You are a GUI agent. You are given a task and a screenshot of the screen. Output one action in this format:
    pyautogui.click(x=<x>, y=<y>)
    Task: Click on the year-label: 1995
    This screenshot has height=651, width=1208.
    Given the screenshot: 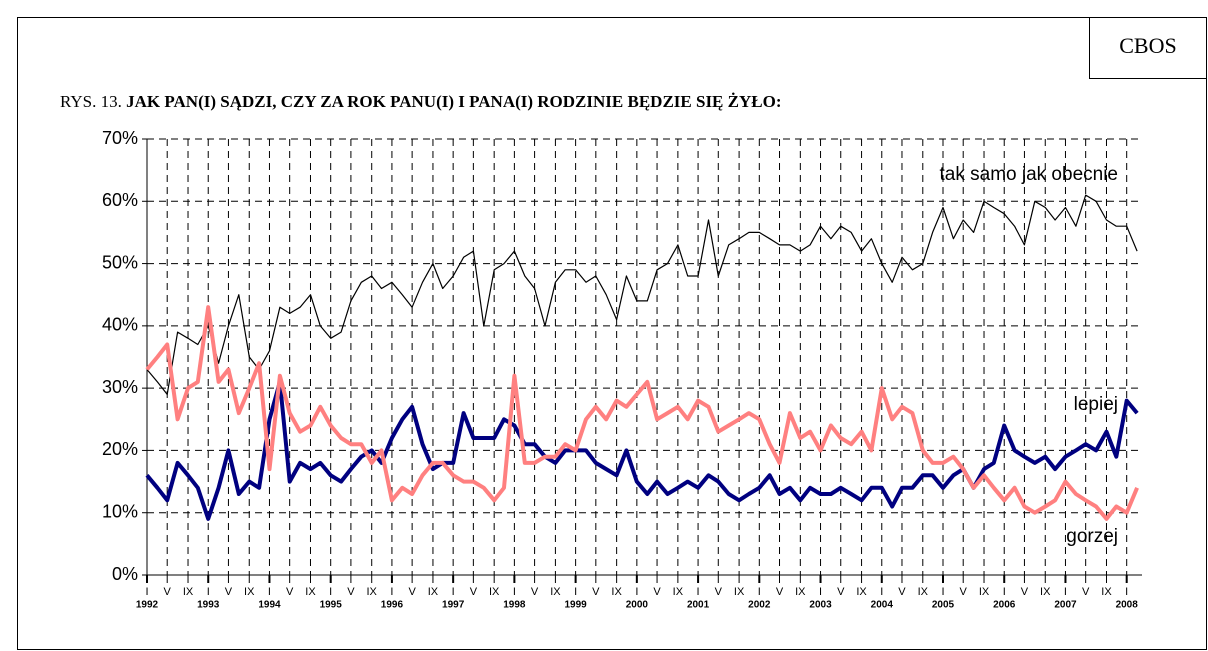 What is the action you would take?
    pyautogui.click(x=331, y=605)
    